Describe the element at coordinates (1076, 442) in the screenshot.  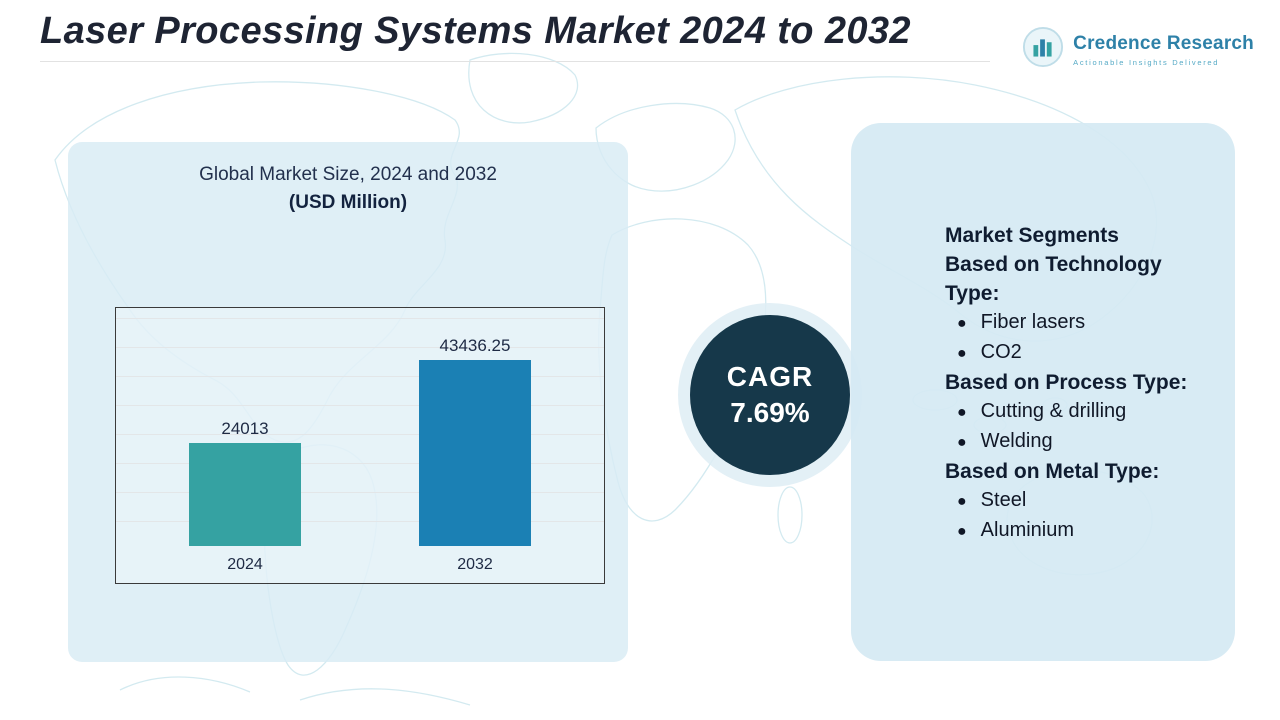
I see `list-item: ● Welding` at that location.